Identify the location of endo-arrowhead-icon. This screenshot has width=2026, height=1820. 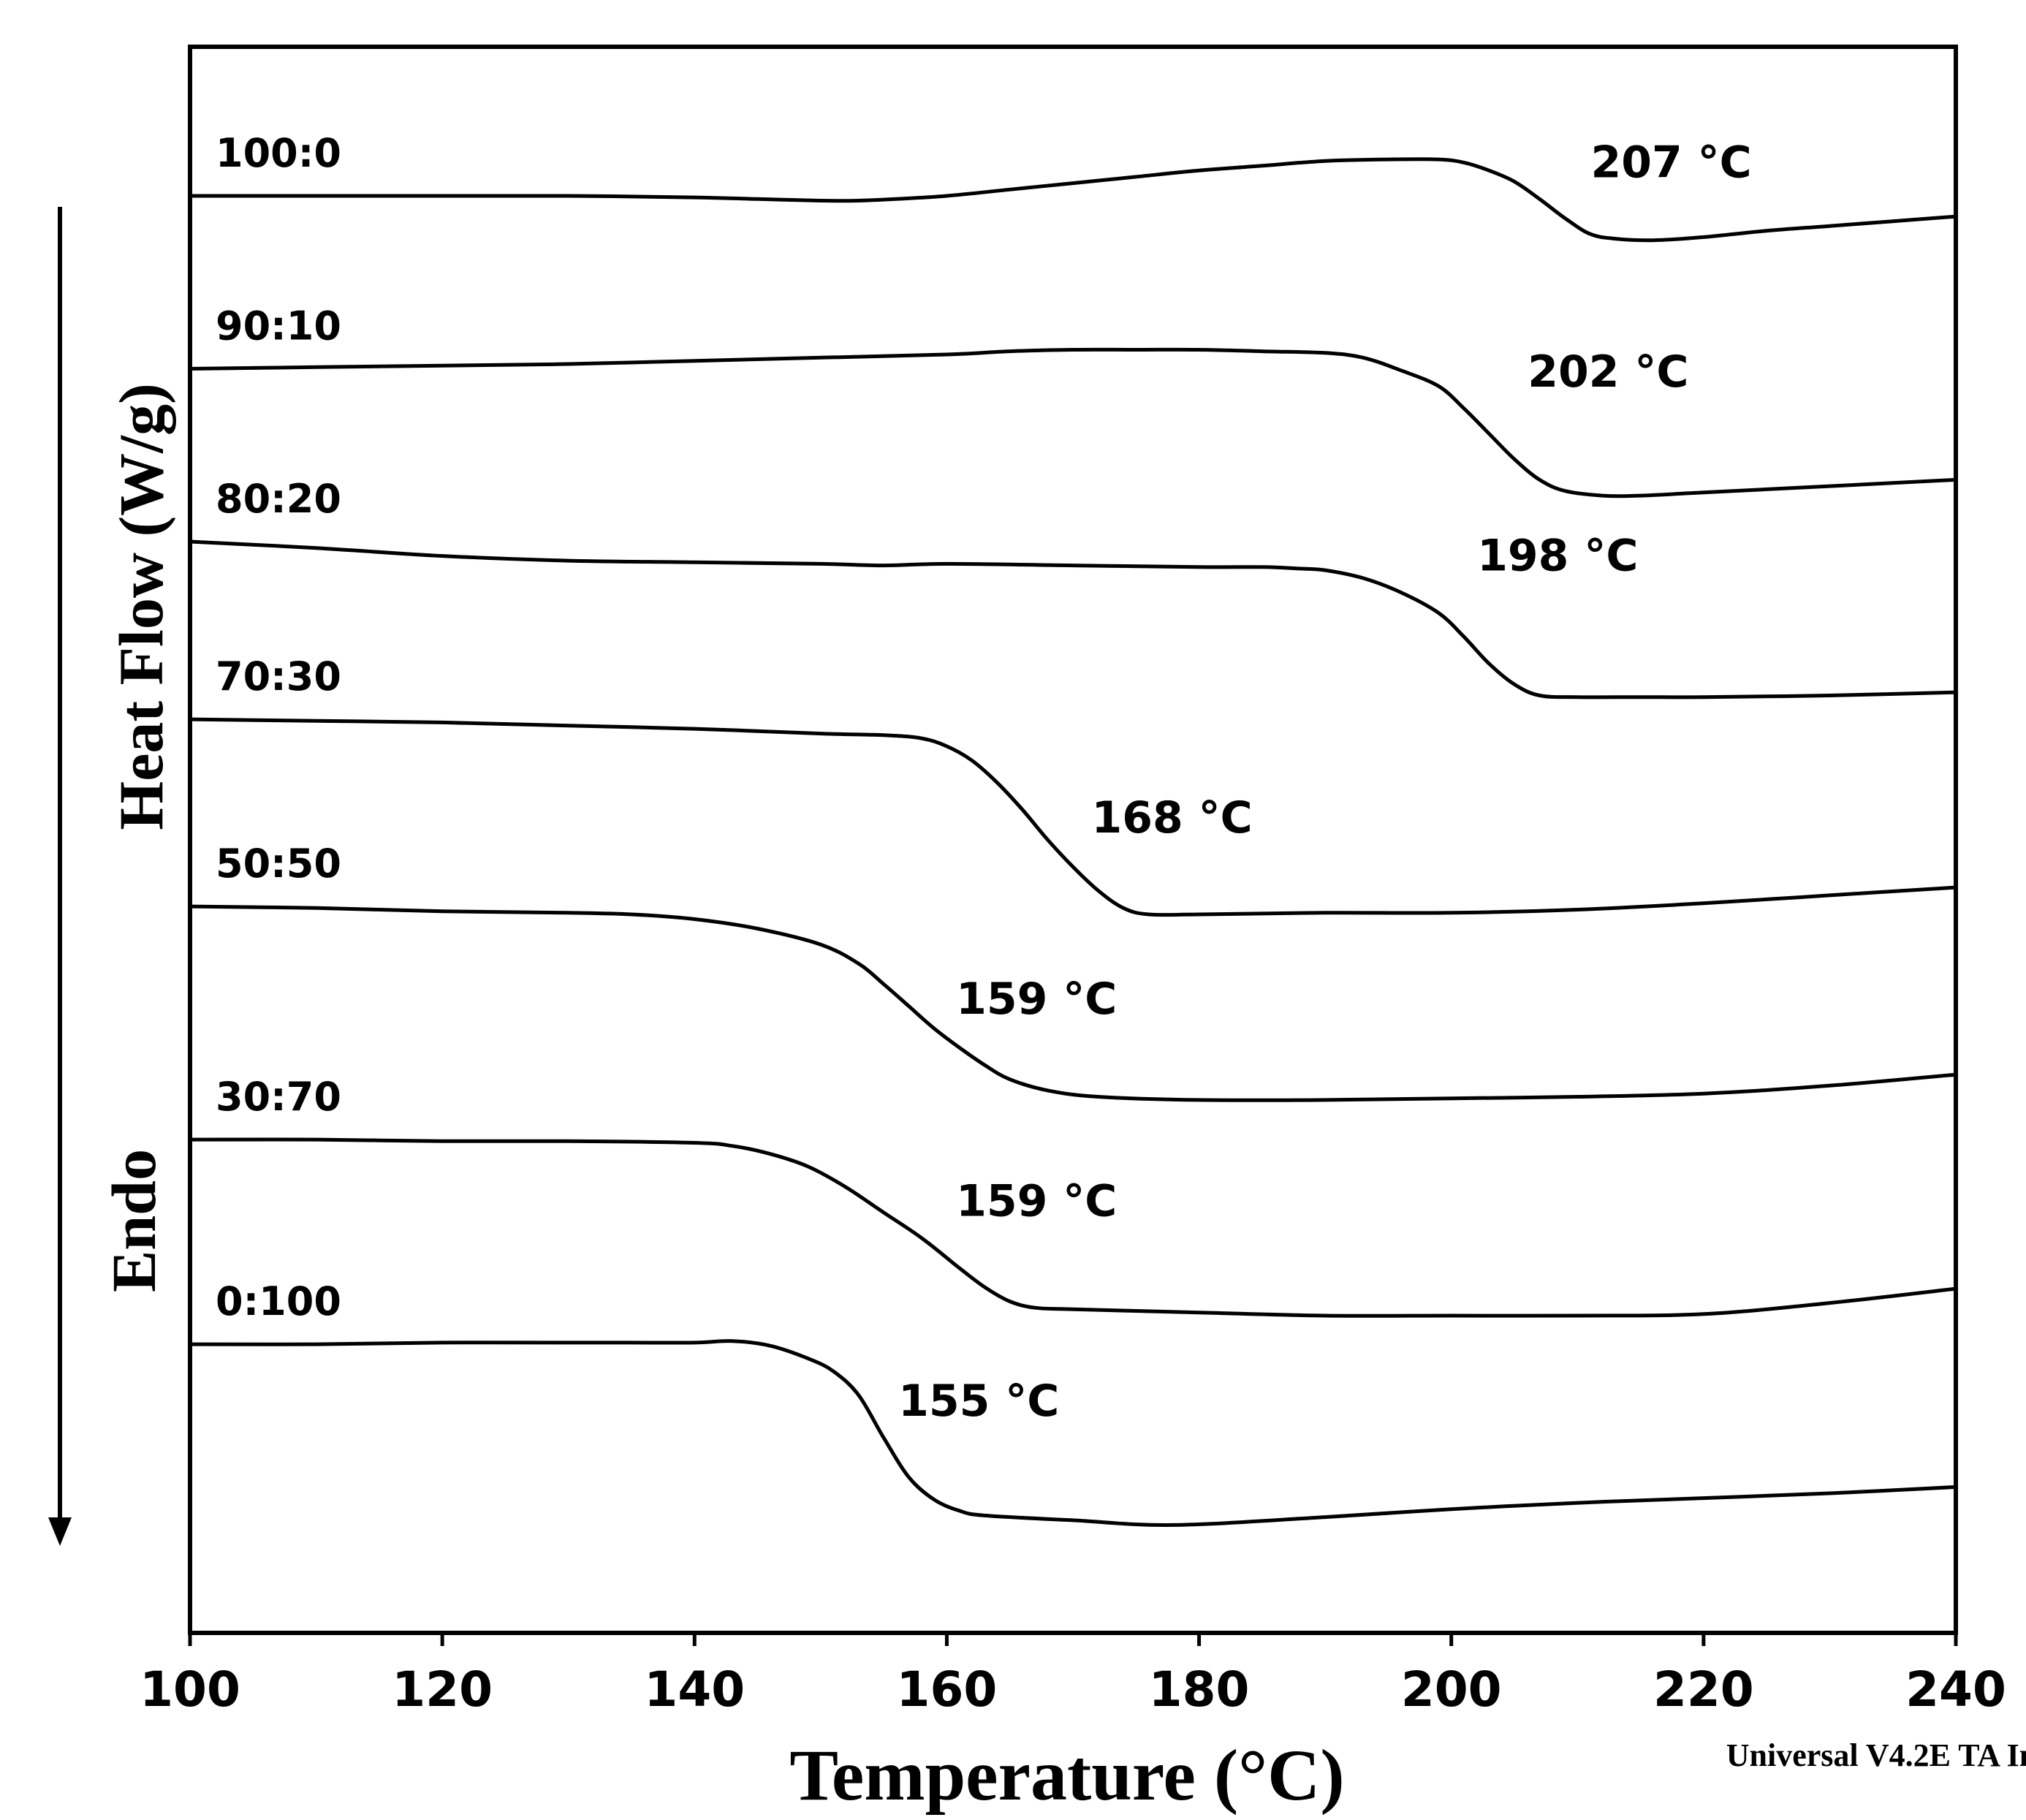
(60, 1531).